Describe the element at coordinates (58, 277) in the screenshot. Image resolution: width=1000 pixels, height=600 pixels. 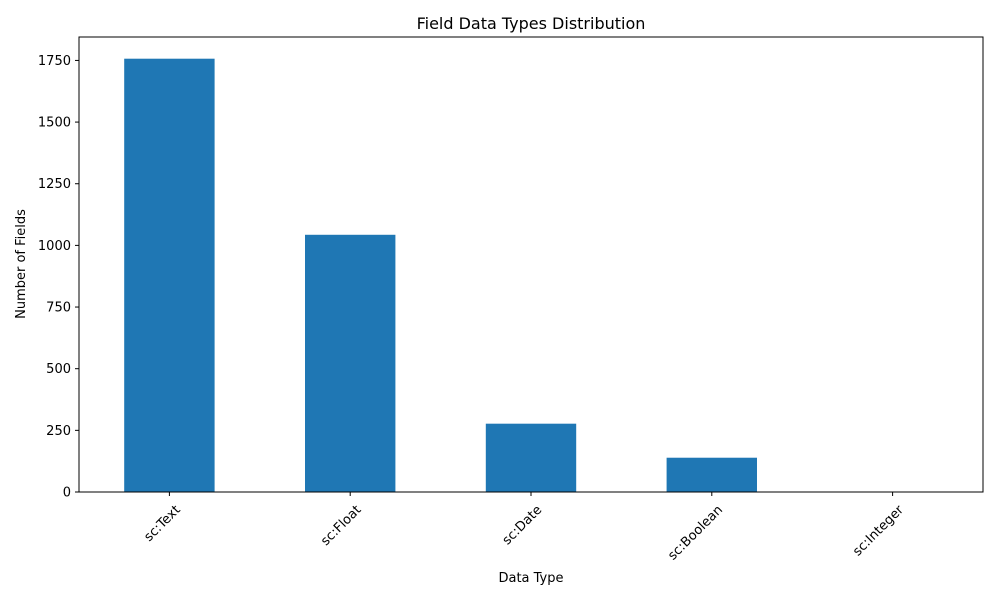
I see `y-axis: 0 250 500 750 1000 1250 1500 1750` at that location.